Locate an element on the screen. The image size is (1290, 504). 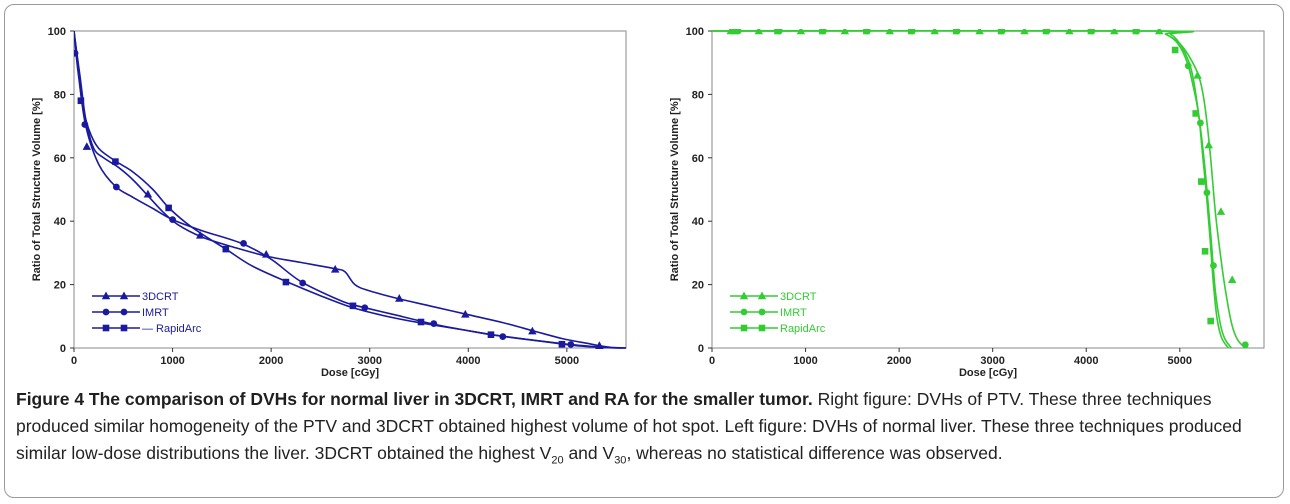
left-y-tick-label: 60 is located at coordinates (60, 159).